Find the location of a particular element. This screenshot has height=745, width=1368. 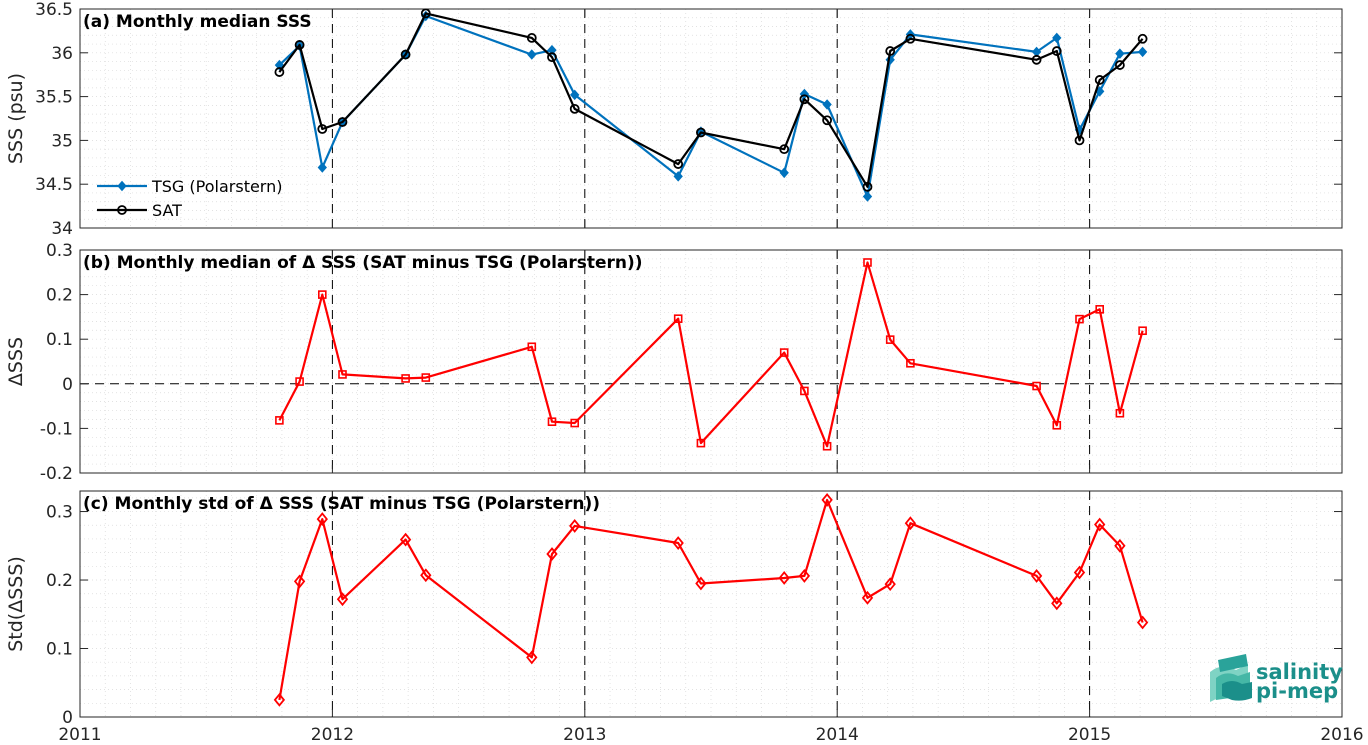

logo-mark is located at coordinates (1231, 678).